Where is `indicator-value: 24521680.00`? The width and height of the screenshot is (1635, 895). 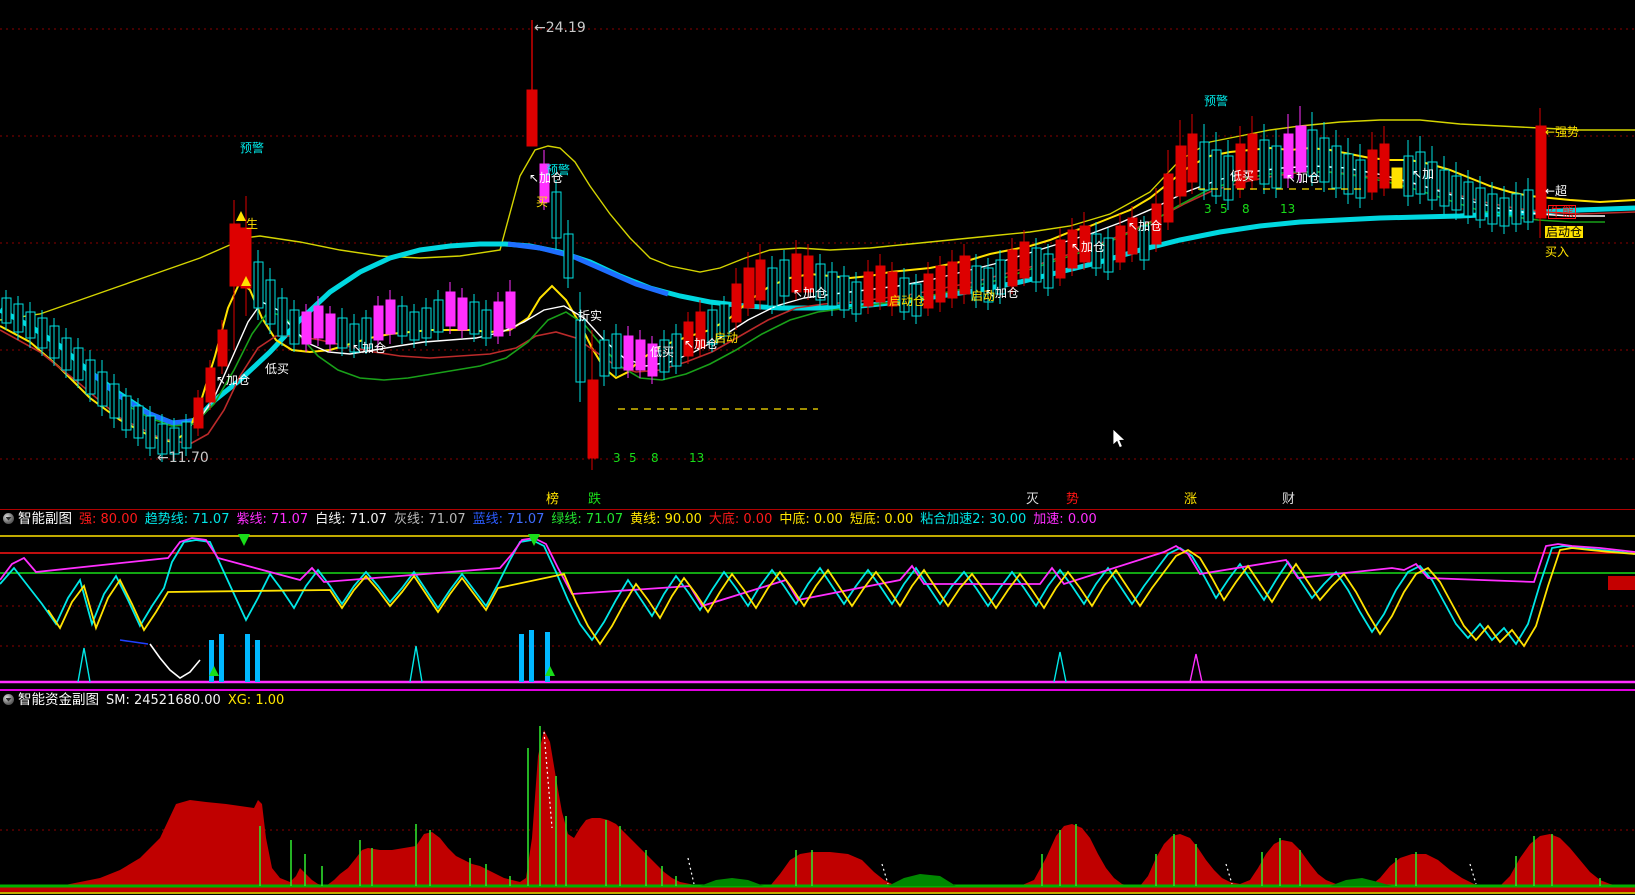 indicator-value: 24521680.00 is located at coordinates (177, 700).